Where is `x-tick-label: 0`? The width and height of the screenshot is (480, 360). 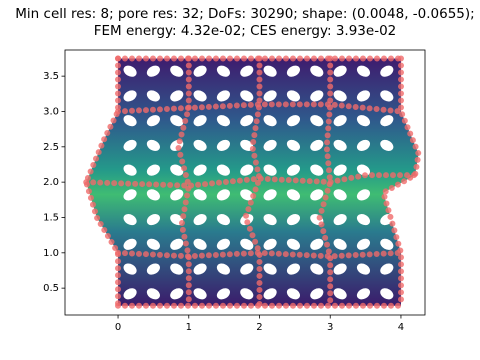 x-tick-label: 0 is located at coordinates (118, 327).